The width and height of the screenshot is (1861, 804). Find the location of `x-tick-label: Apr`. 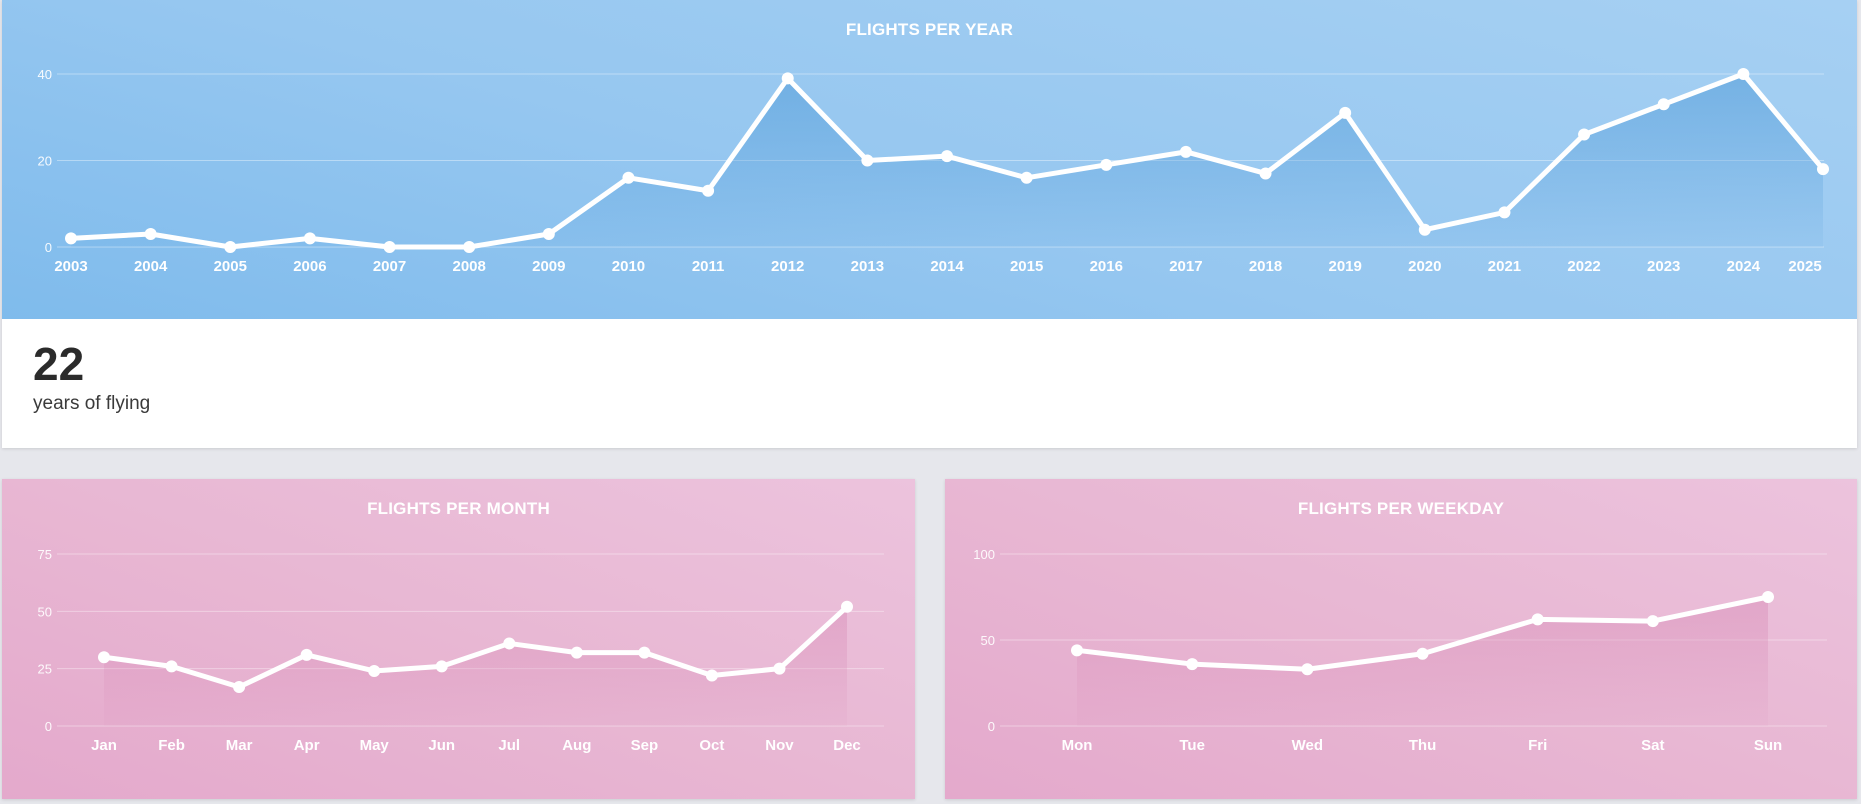

x-tick-label: Apr is located at coordinates (307, 745).